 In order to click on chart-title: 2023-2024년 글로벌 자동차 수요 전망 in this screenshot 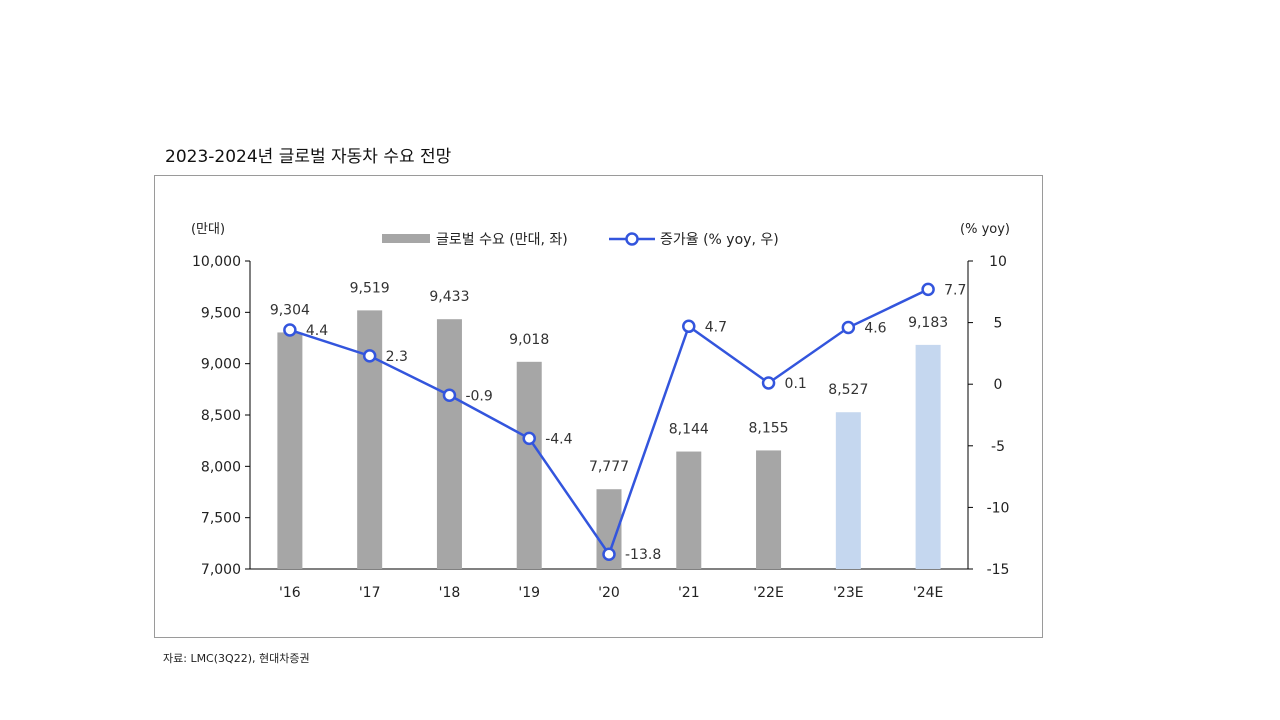, I will do `click(308, 157)`.